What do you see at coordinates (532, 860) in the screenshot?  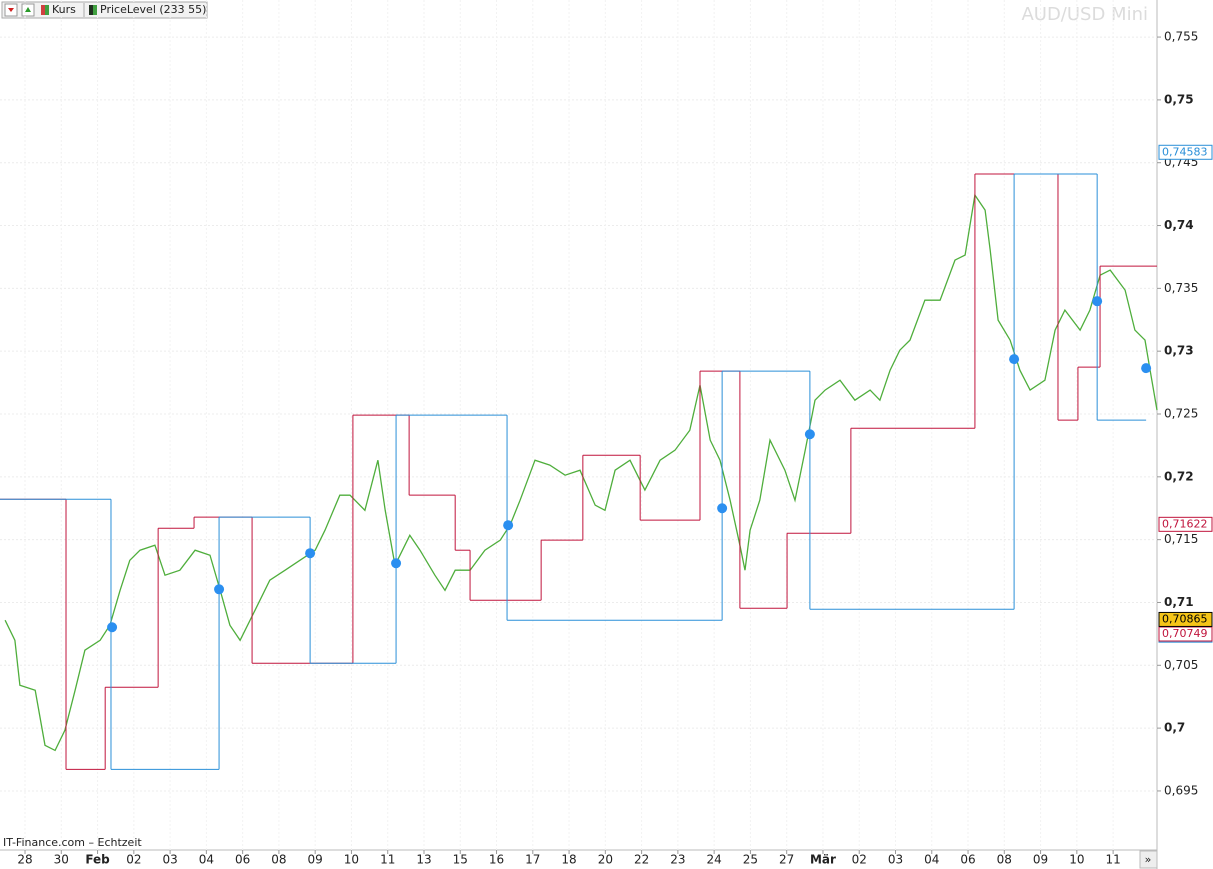 I see `x-tick-label: 17` at bounding box center [532, 860].